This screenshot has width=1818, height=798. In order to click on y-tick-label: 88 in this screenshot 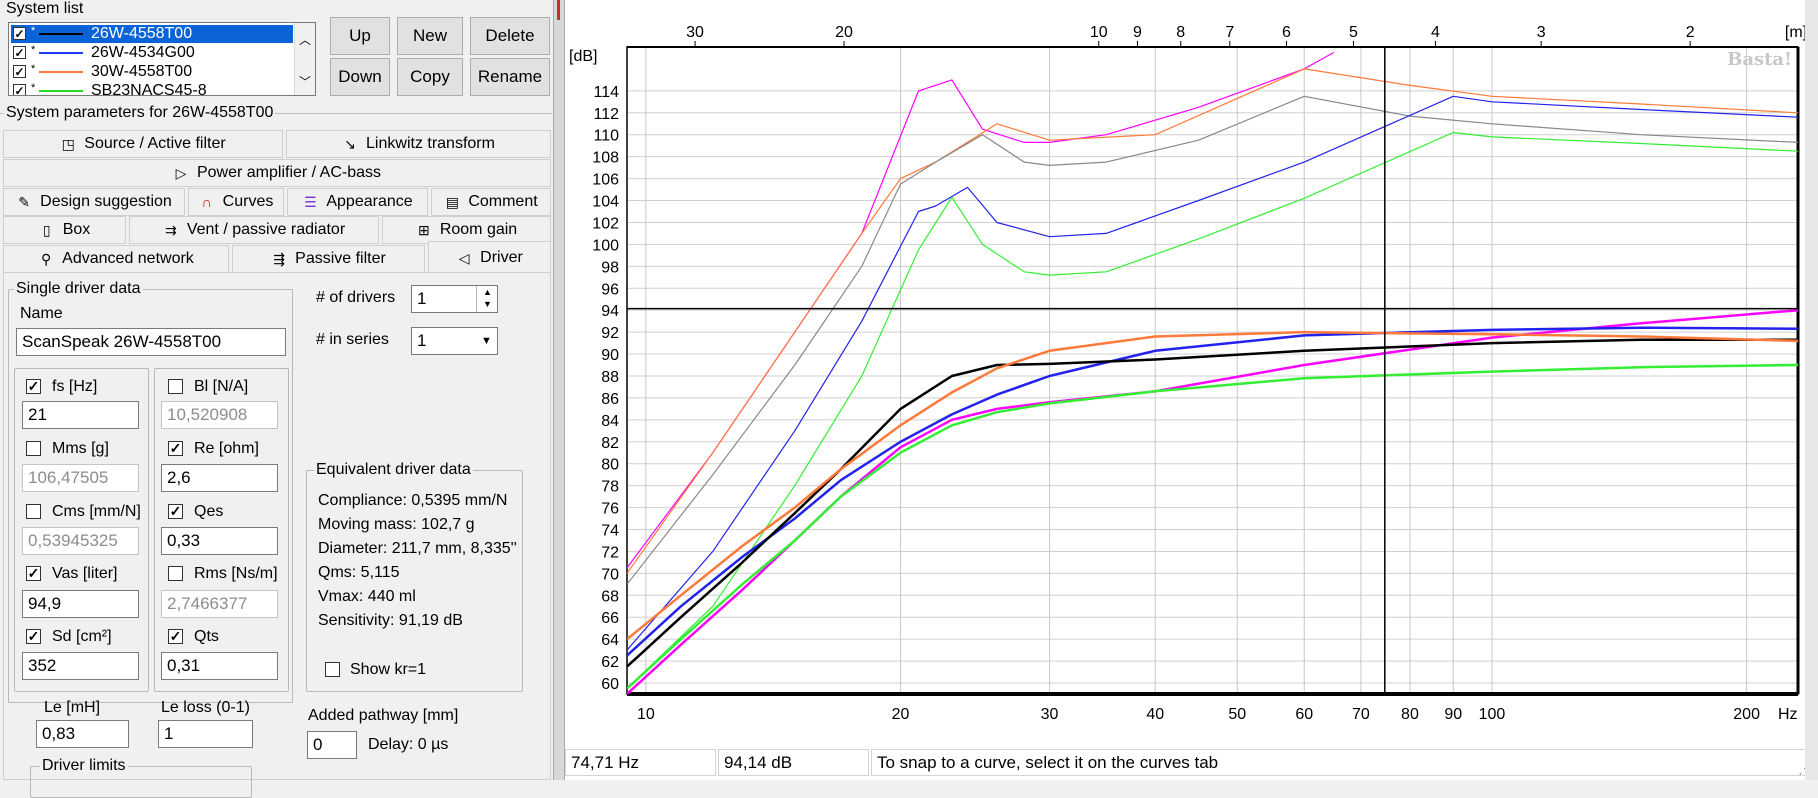, I will do `click(610, 377)`.